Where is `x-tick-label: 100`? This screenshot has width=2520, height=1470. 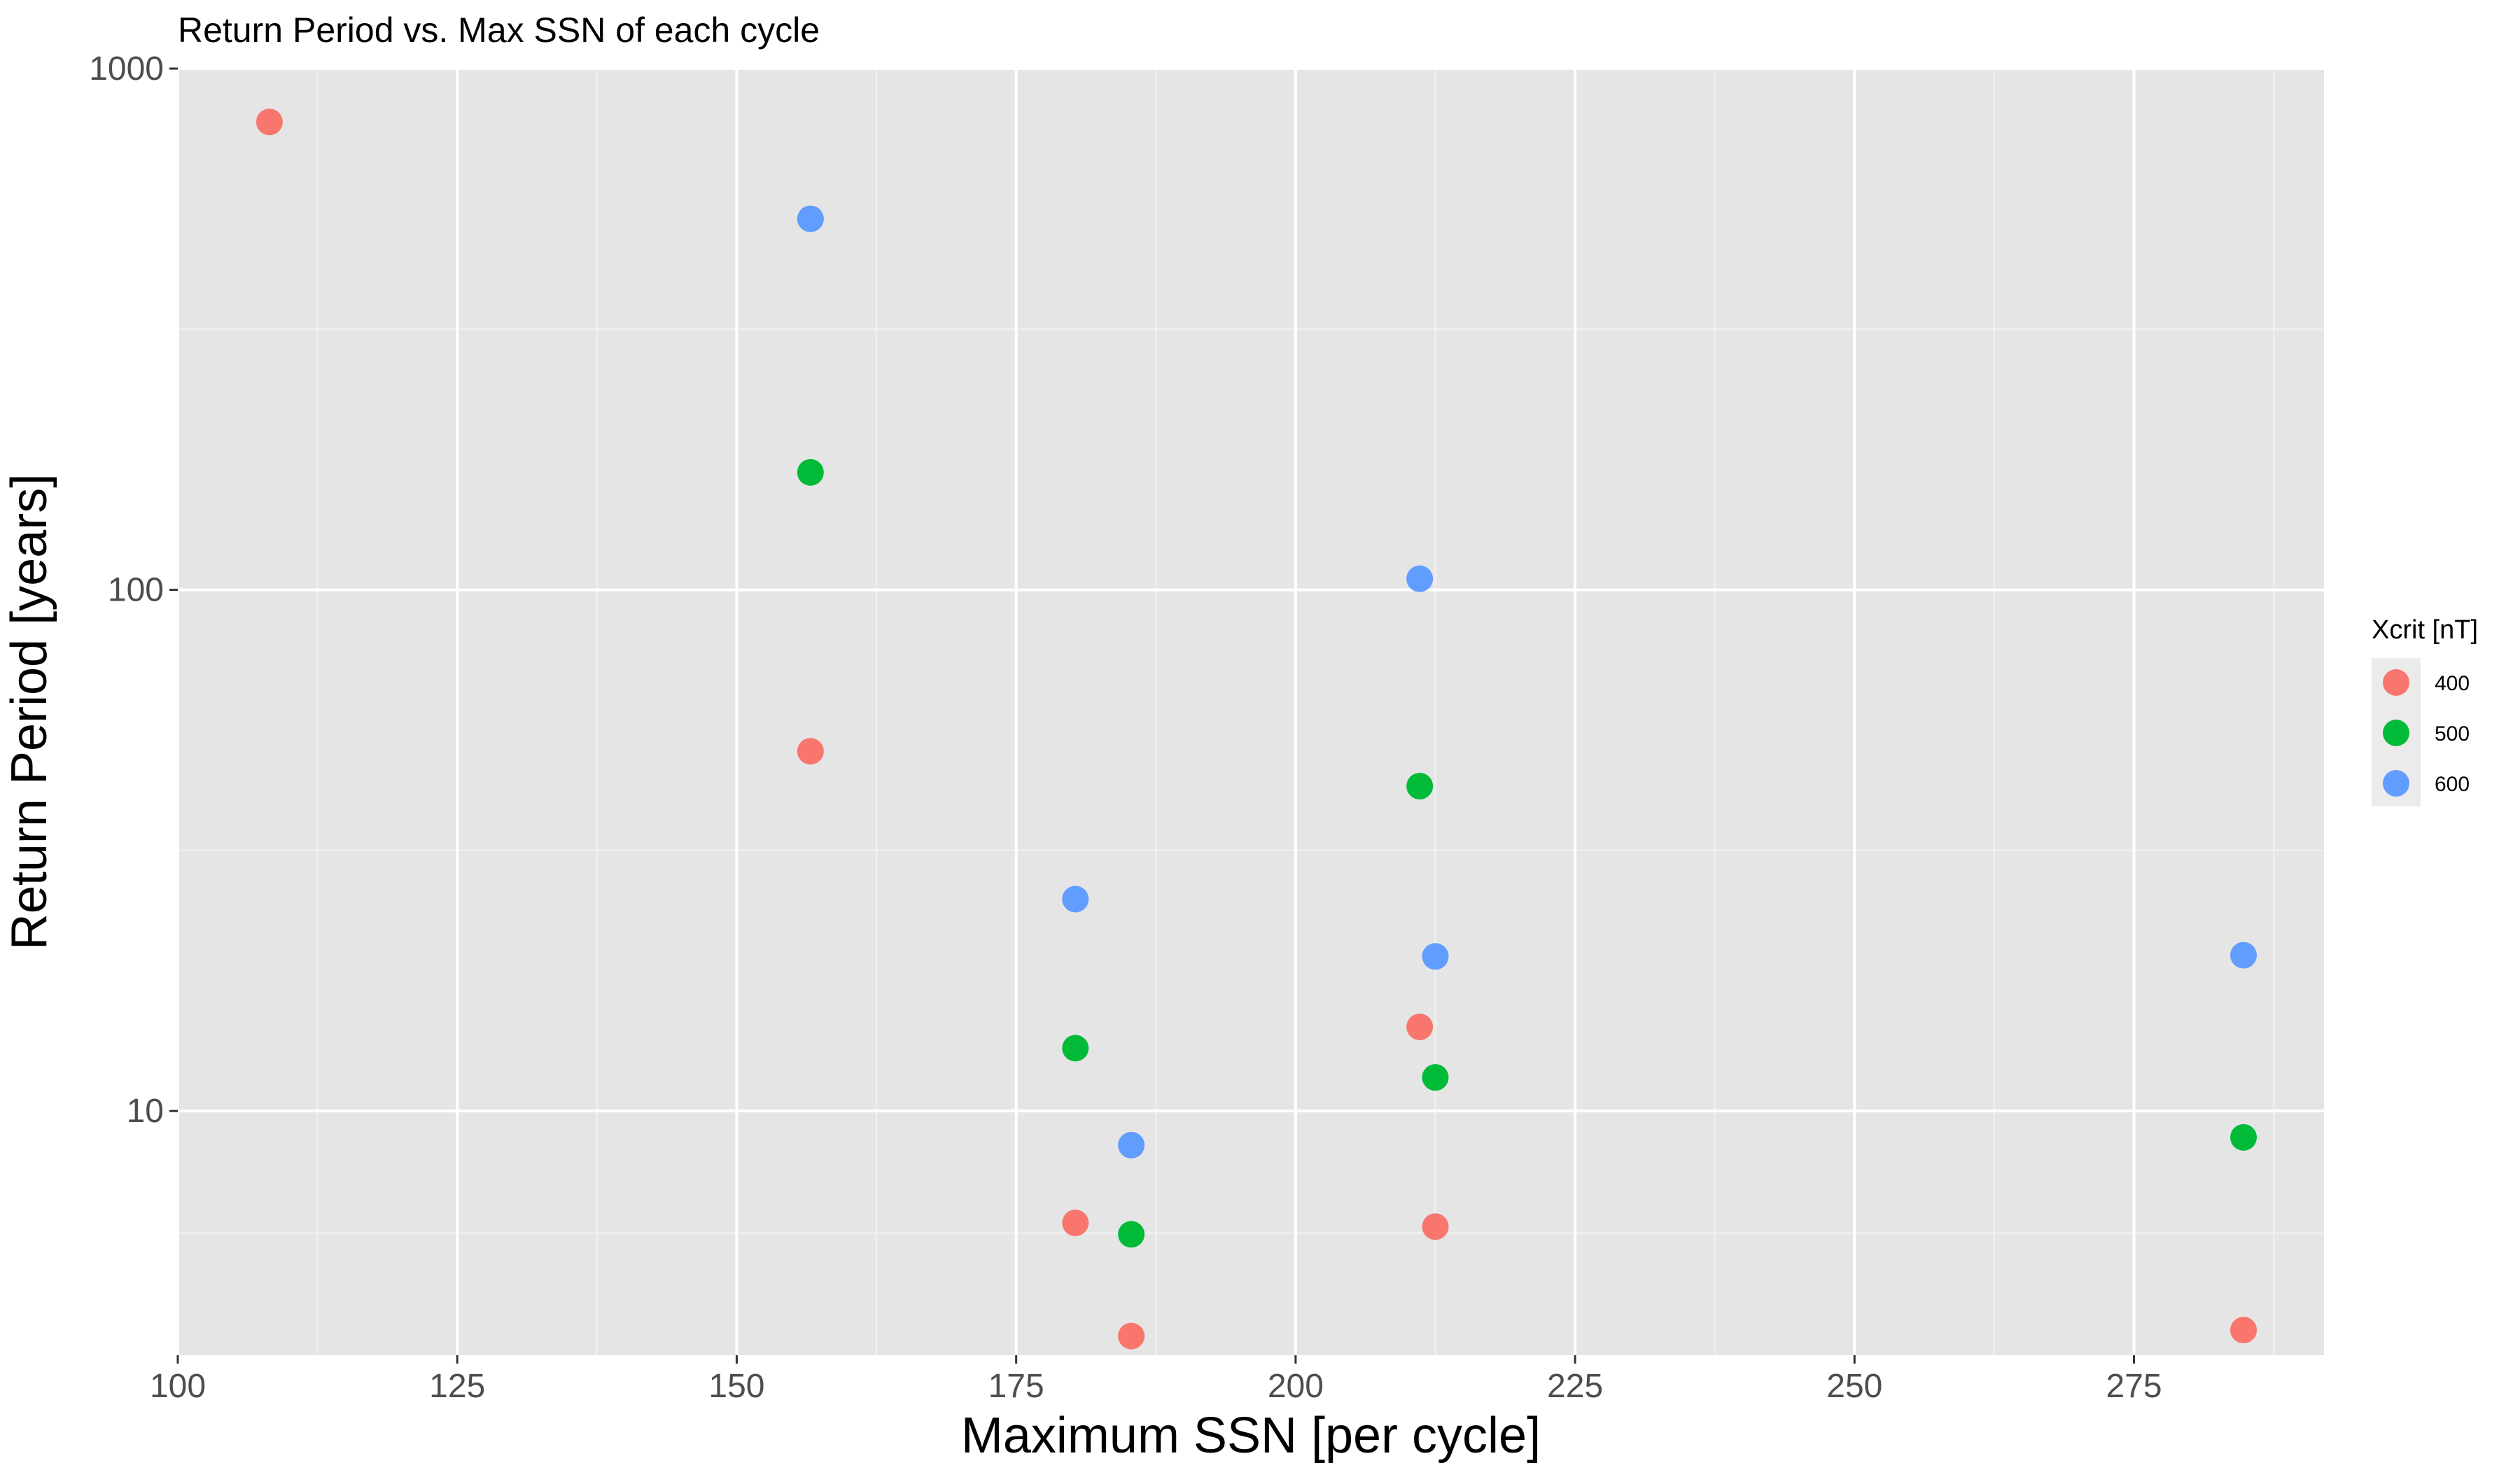
x-tick-label: 100 is located at coordinates (178, 1386).